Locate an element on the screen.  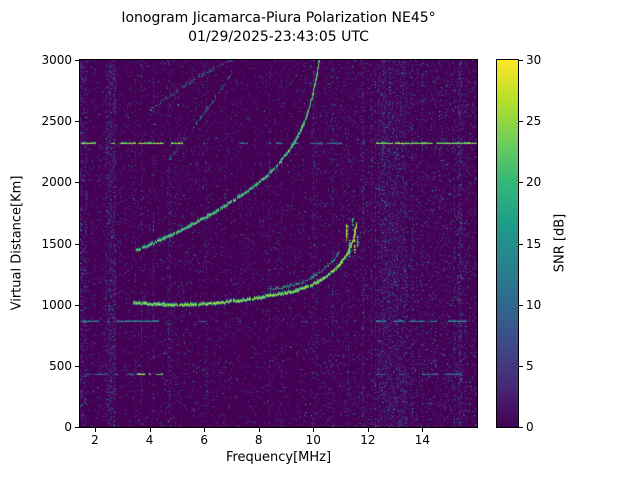
colorbar is located at coordinates (507, 243).